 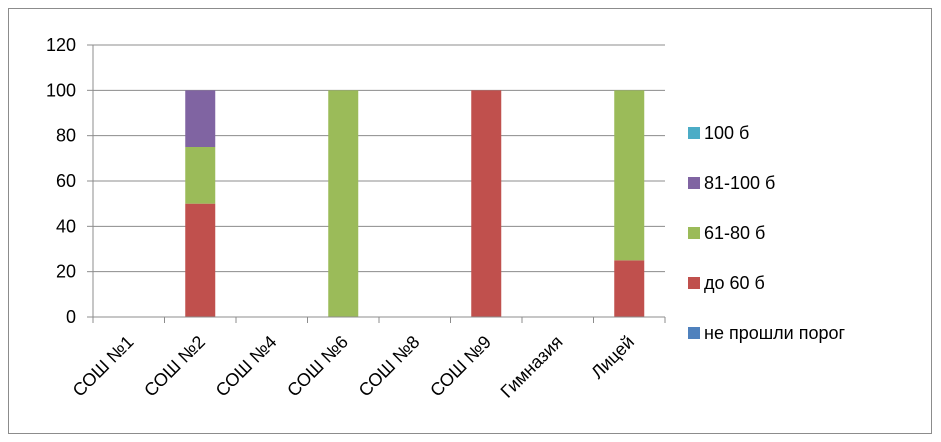 I want to click on y-tick-label: 80, so click(x=66, y=136).